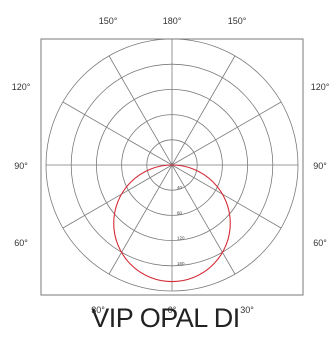  Describe the element at coordinates (181, 263) in the screenshot. I see `radial-tick-label: 160` at that location.